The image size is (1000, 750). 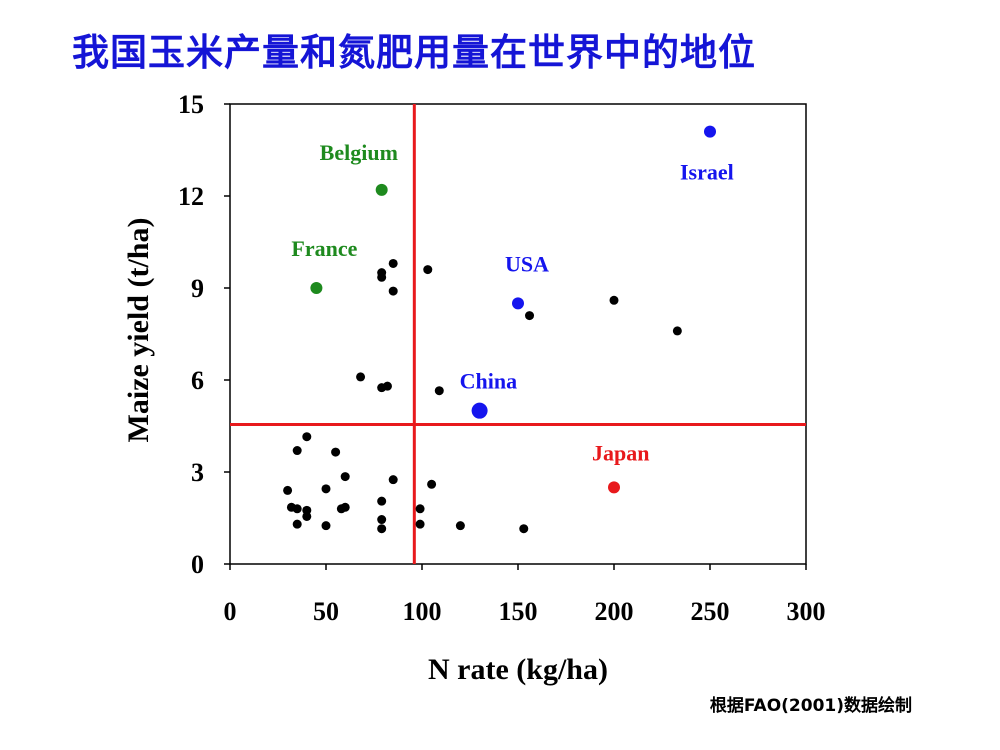 I want to click on slide-title: 我国玉米产量和氮肥用量在世界中的地位, so click(x=414, y=52).